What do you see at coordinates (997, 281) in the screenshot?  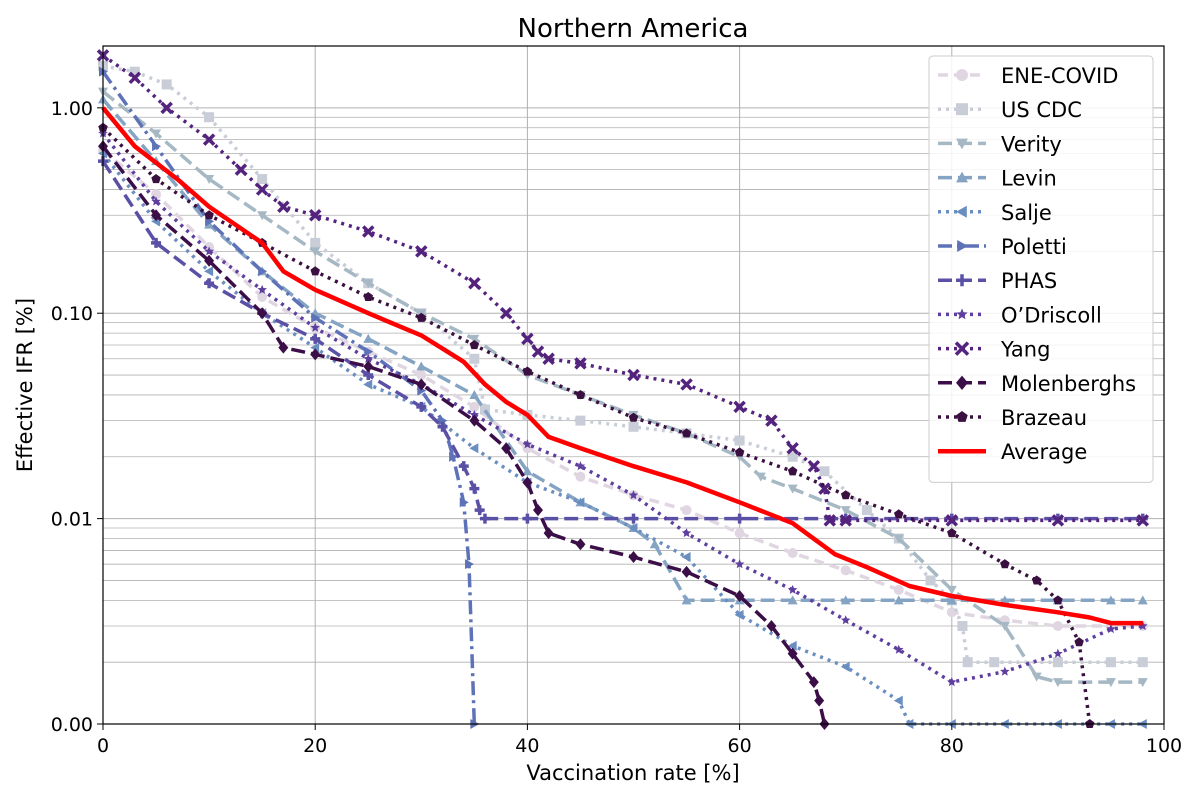 I see `legend-item: PHAS` at bounding box center [997, 281].